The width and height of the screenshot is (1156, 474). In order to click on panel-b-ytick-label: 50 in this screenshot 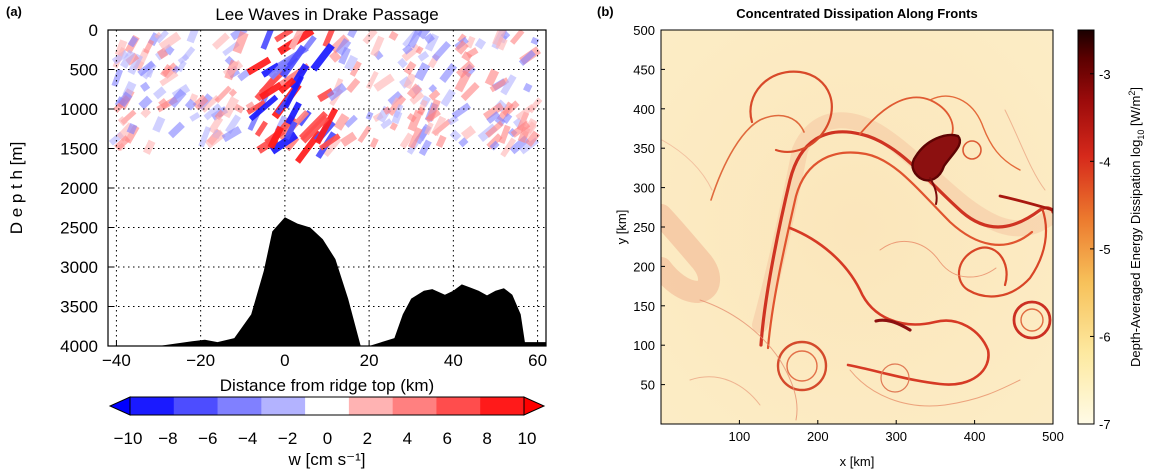, I will do `click(648, 385)`.